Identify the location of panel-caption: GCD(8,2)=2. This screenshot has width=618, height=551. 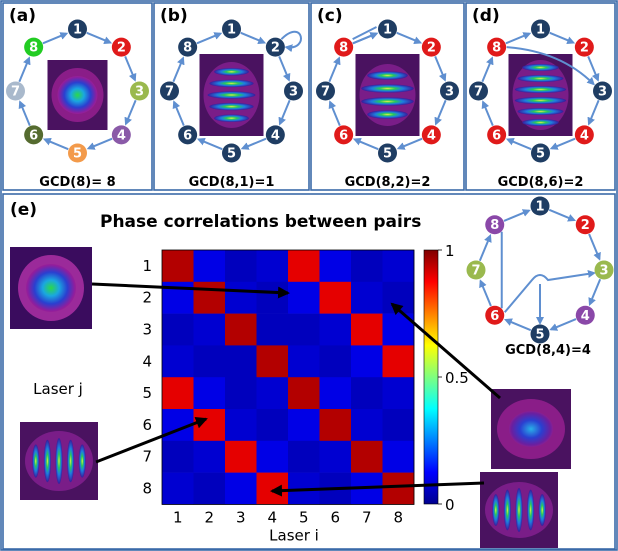
(388, 182).